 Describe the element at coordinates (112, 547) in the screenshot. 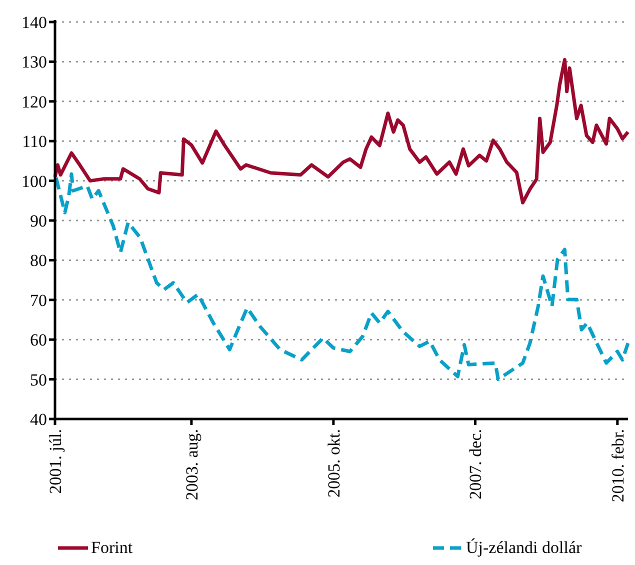

I see `legend-label: Forint` at that location.